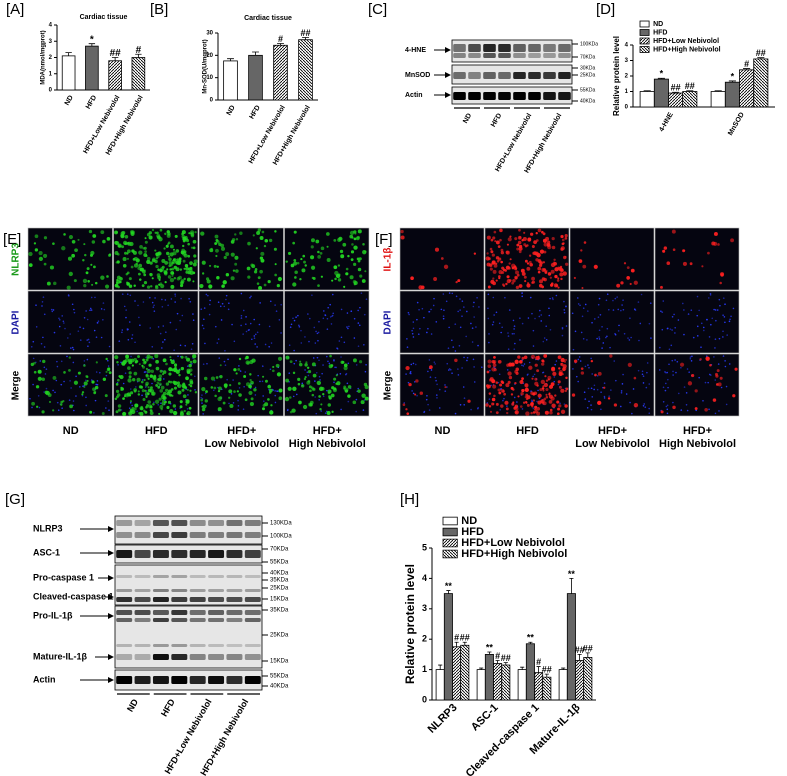 Image resolution: width=787 pixels, height=776 pixels. I want to click on y-tick-label: 4, so click(51, 26).